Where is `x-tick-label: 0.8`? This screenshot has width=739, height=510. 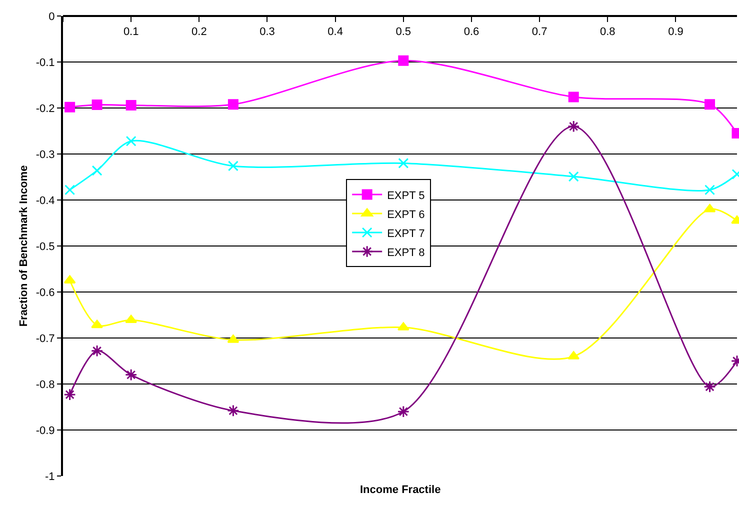 x-tick-label: 0.8 is located at coordinates (608, 32).